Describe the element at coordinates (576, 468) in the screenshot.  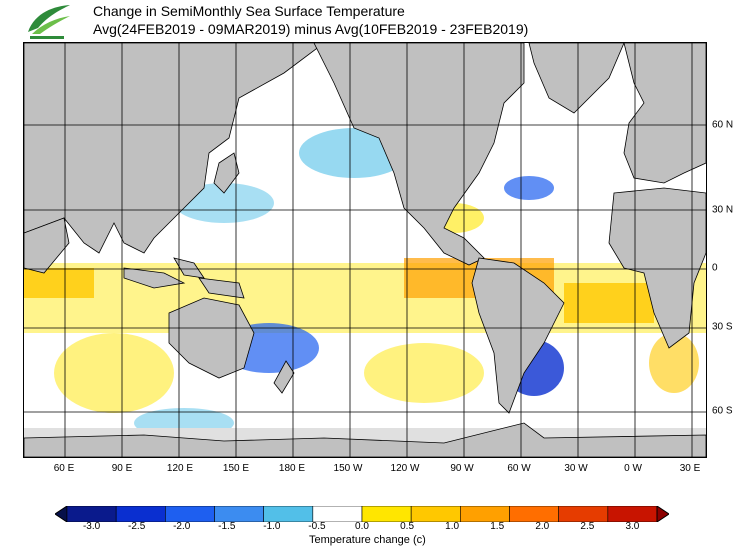
I see `lon-label: 30 W` at that location.